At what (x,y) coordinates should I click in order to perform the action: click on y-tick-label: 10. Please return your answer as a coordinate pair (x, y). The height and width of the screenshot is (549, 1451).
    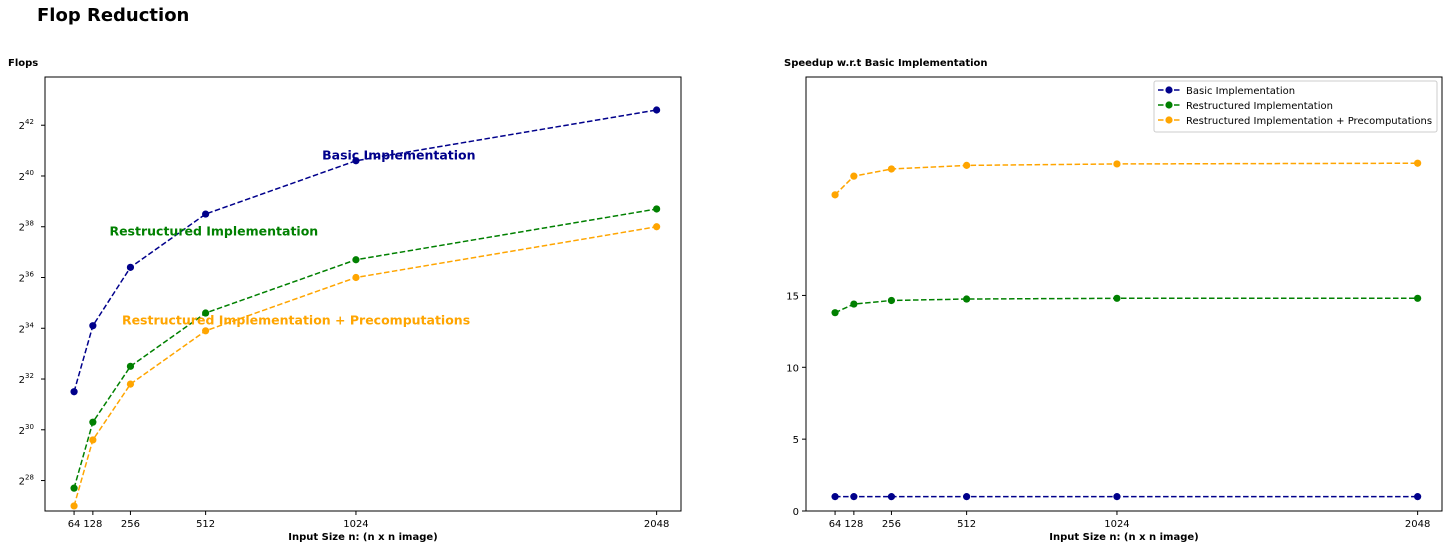
    Looking at the image, I should click on (792, 368).